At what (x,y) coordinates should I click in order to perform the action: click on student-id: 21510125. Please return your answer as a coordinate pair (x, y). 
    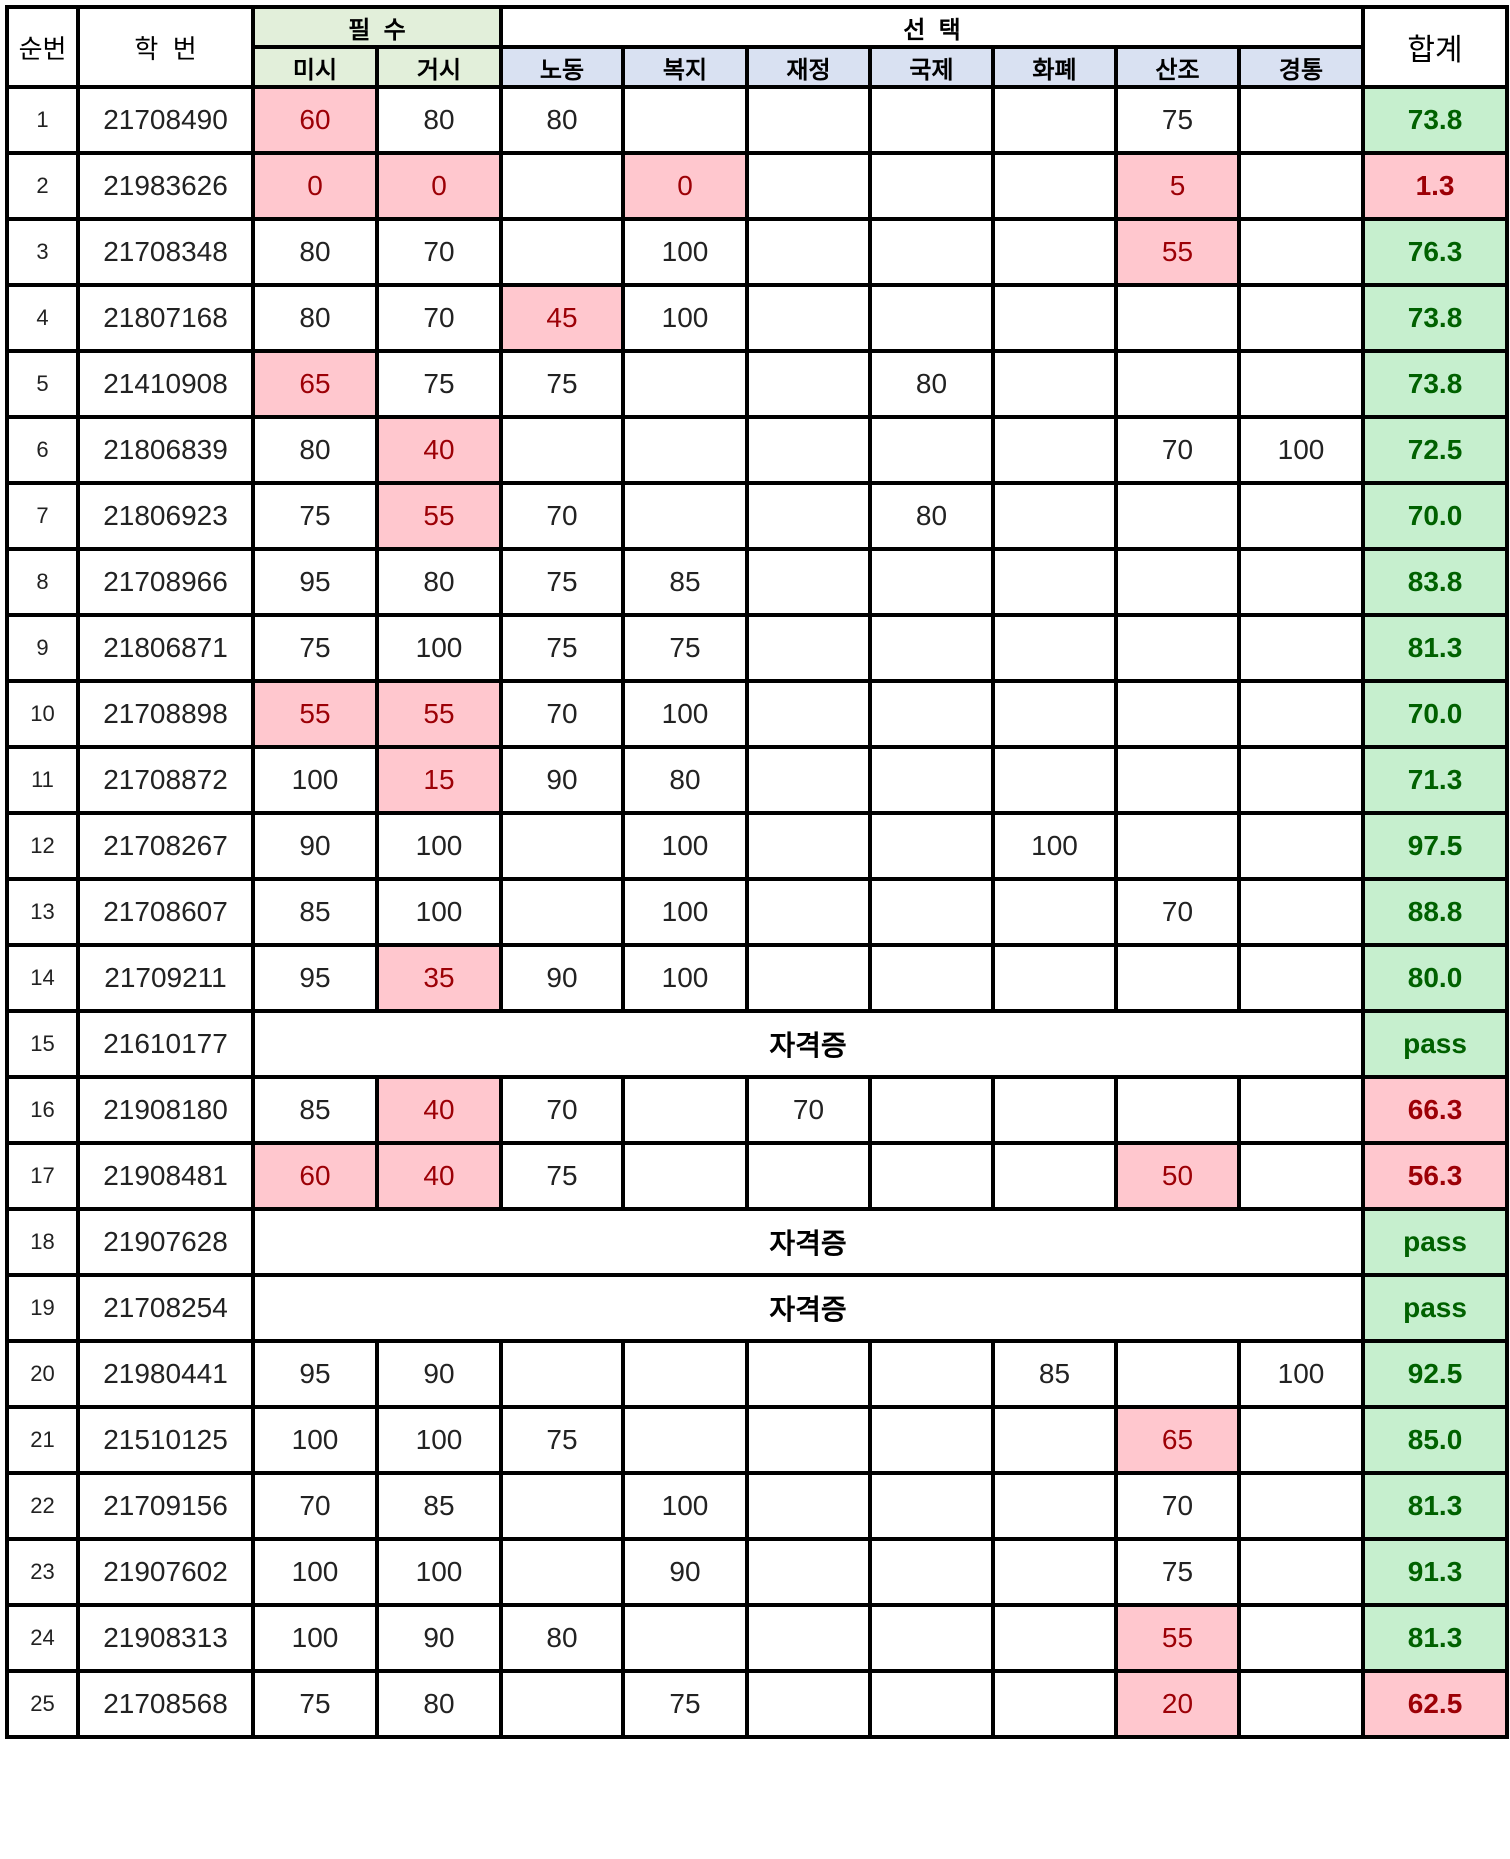
    Looking at the image, I should click on (165, 1440).